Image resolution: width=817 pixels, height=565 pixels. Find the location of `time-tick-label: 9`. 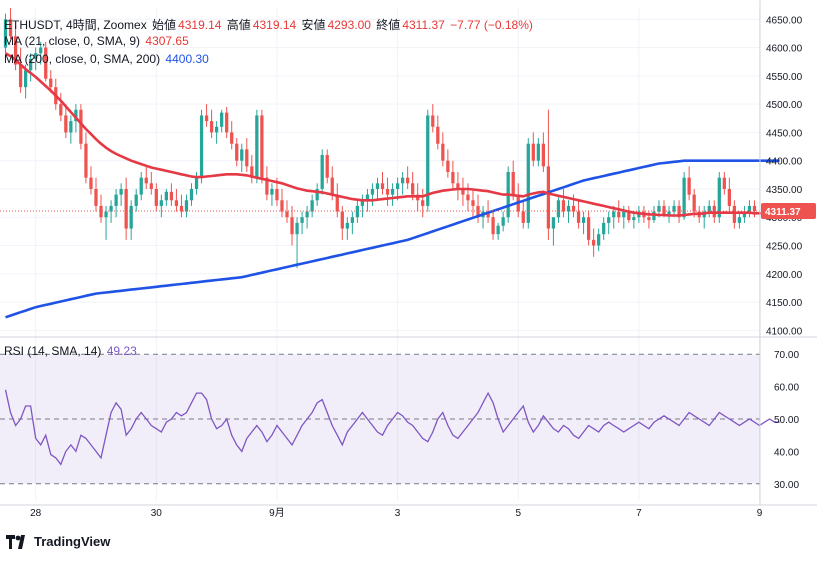

time-tick-label: 9 is located at coordinates (760, 513).